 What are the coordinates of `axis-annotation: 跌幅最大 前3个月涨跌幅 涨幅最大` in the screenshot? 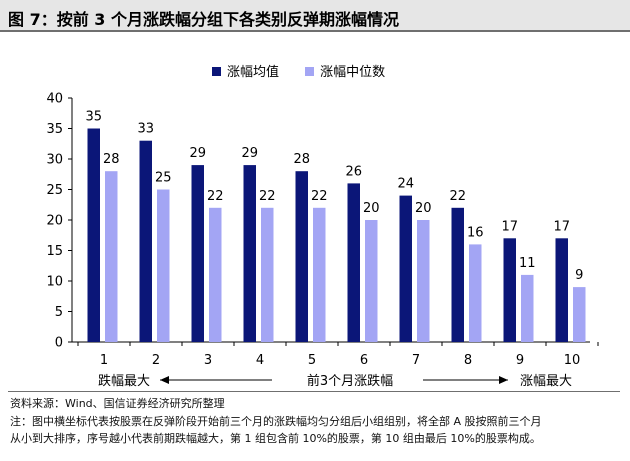 It's located at (335, 381).